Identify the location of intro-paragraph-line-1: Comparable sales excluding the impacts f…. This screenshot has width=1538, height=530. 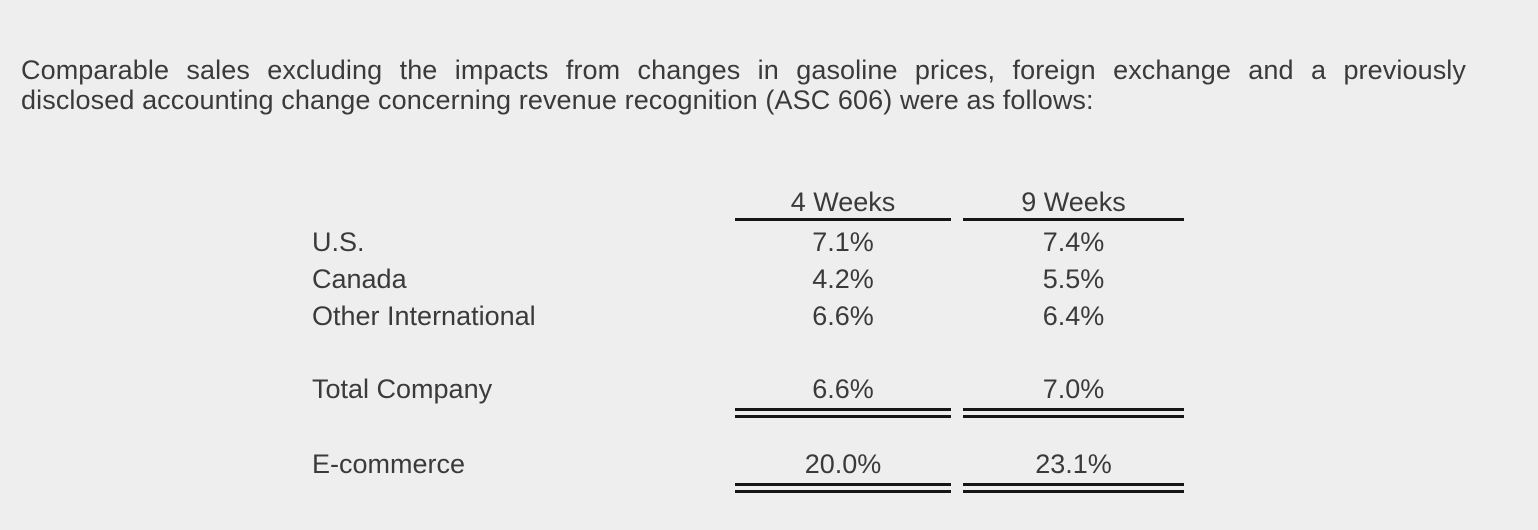
(743, 70).